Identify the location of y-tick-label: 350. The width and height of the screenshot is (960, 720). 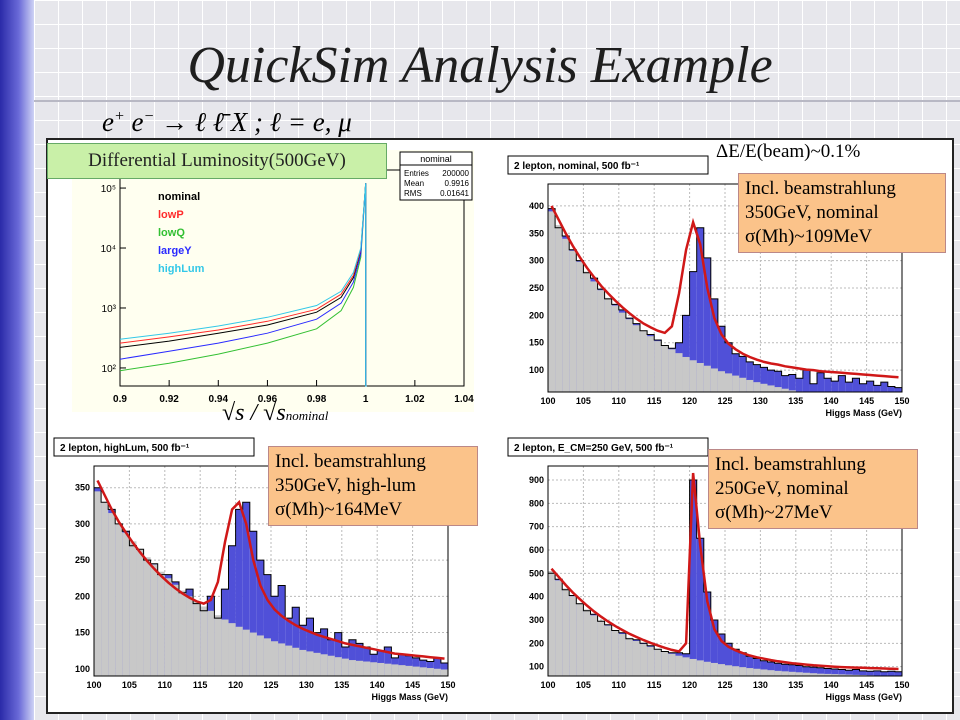
(82, 488).